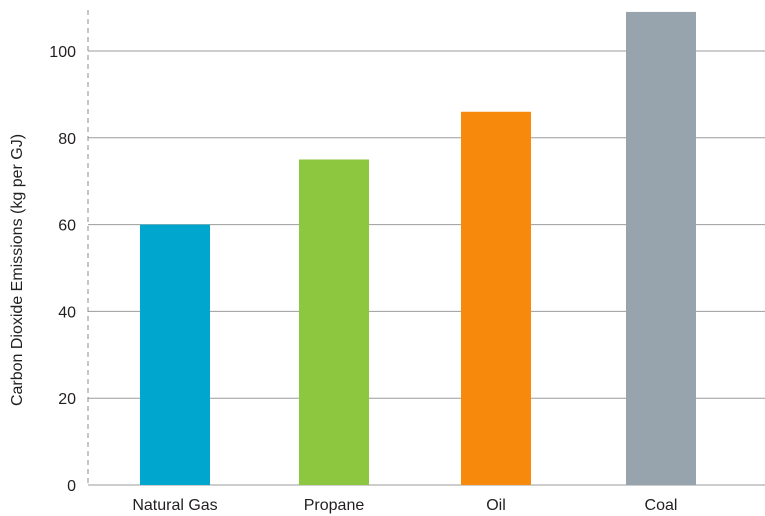 The image size is (765, 516). What do you see at coordinates (661, 505) in the screenshot?
I see `category-label-coal: Coal` at bounding box center [661, 505].